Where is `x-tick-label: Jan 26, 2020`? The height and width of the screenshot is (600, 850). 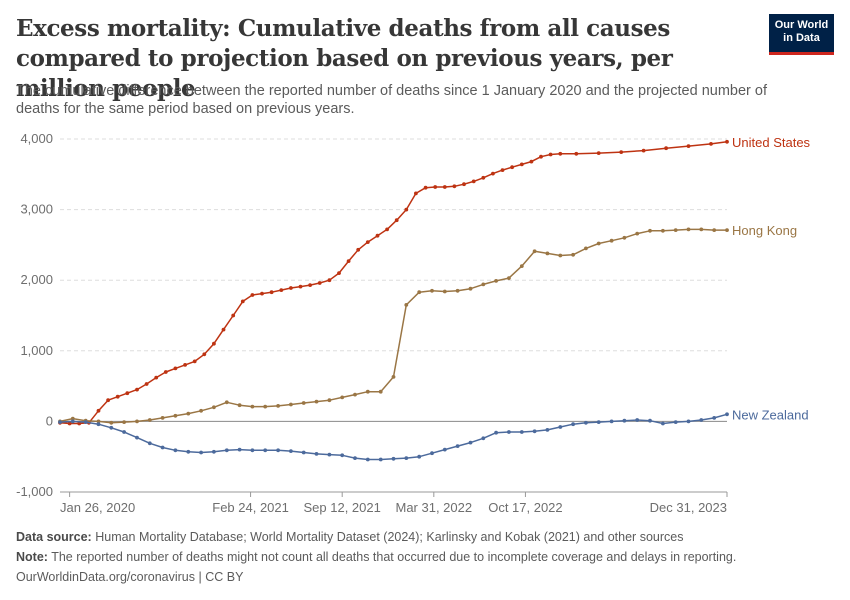
x-tick-label: Jan 26, 2020 is located at coordinates (97, 507).